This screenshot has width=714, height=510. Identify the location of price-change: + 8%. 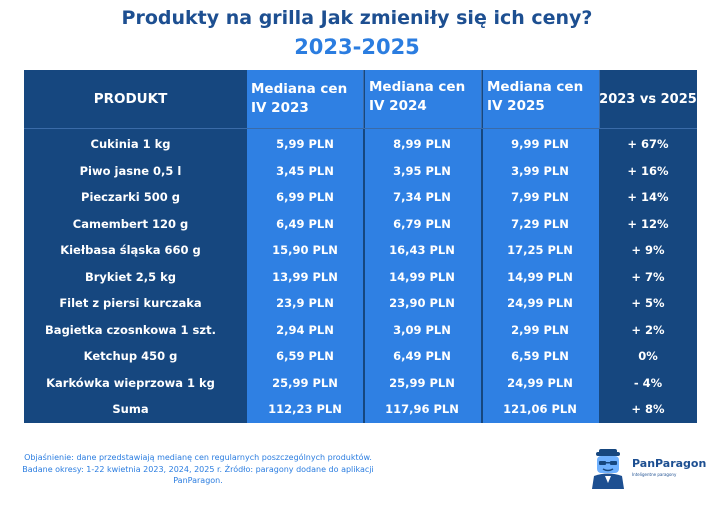
(648, 409).